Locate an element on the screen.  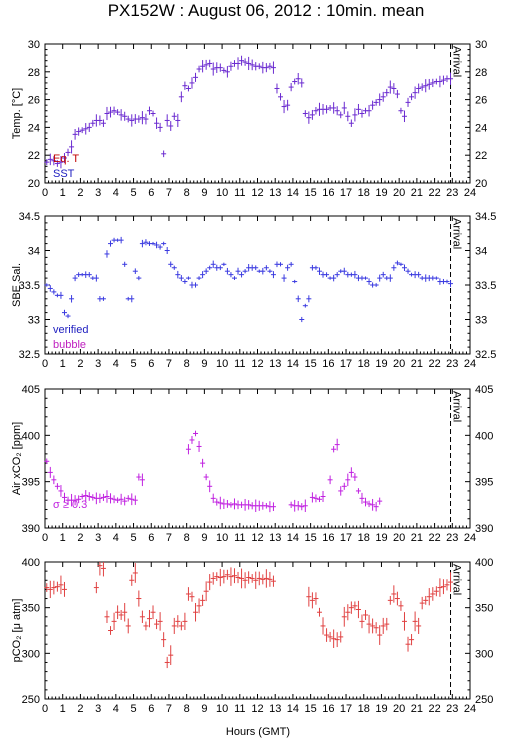
panel-air-xtick-label: 15 is located at coordinates (311, 538).